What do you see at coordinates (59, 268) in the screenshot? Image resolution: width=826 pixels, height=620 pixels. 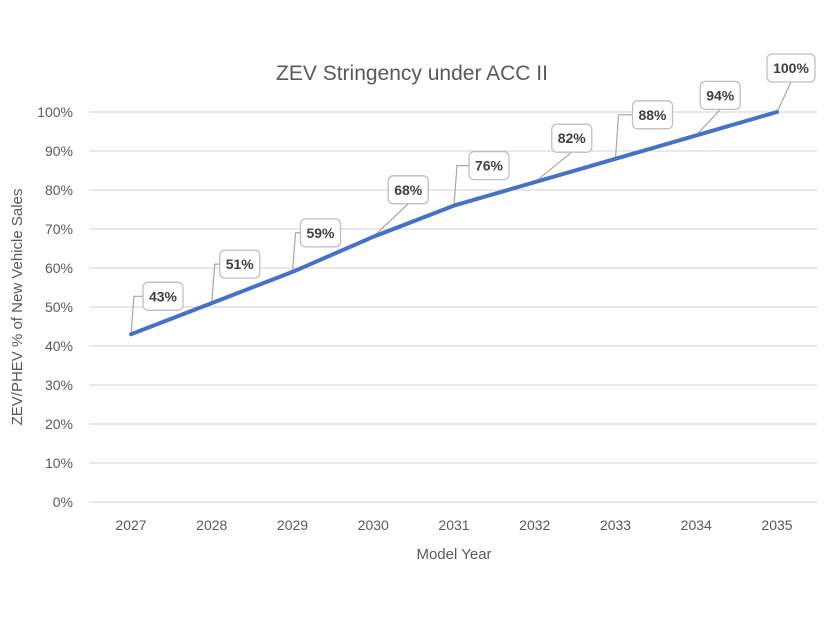 I see `y-tick-label: 60%` at bounding box center [59, 268].